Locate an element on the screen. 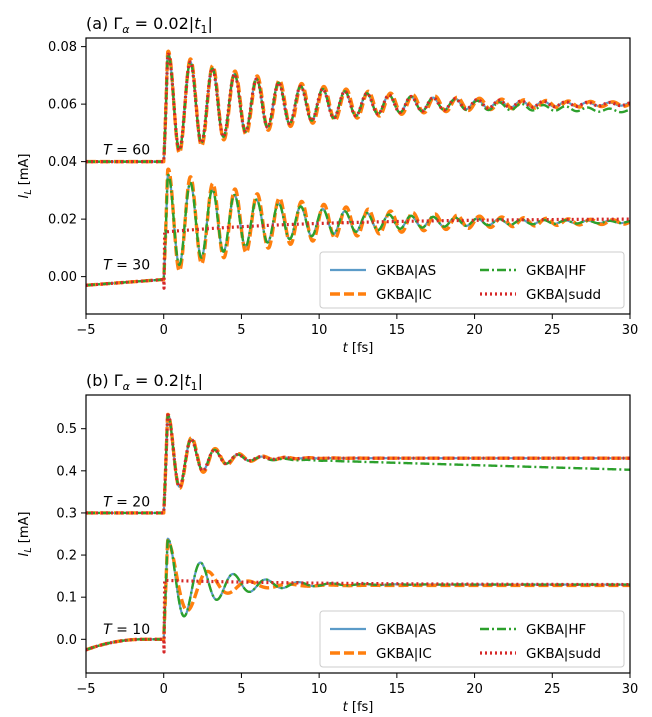 The width and height of the screenshot is (652, 717). y-tick-label: 0.0 is located at coordinates (66, 640).